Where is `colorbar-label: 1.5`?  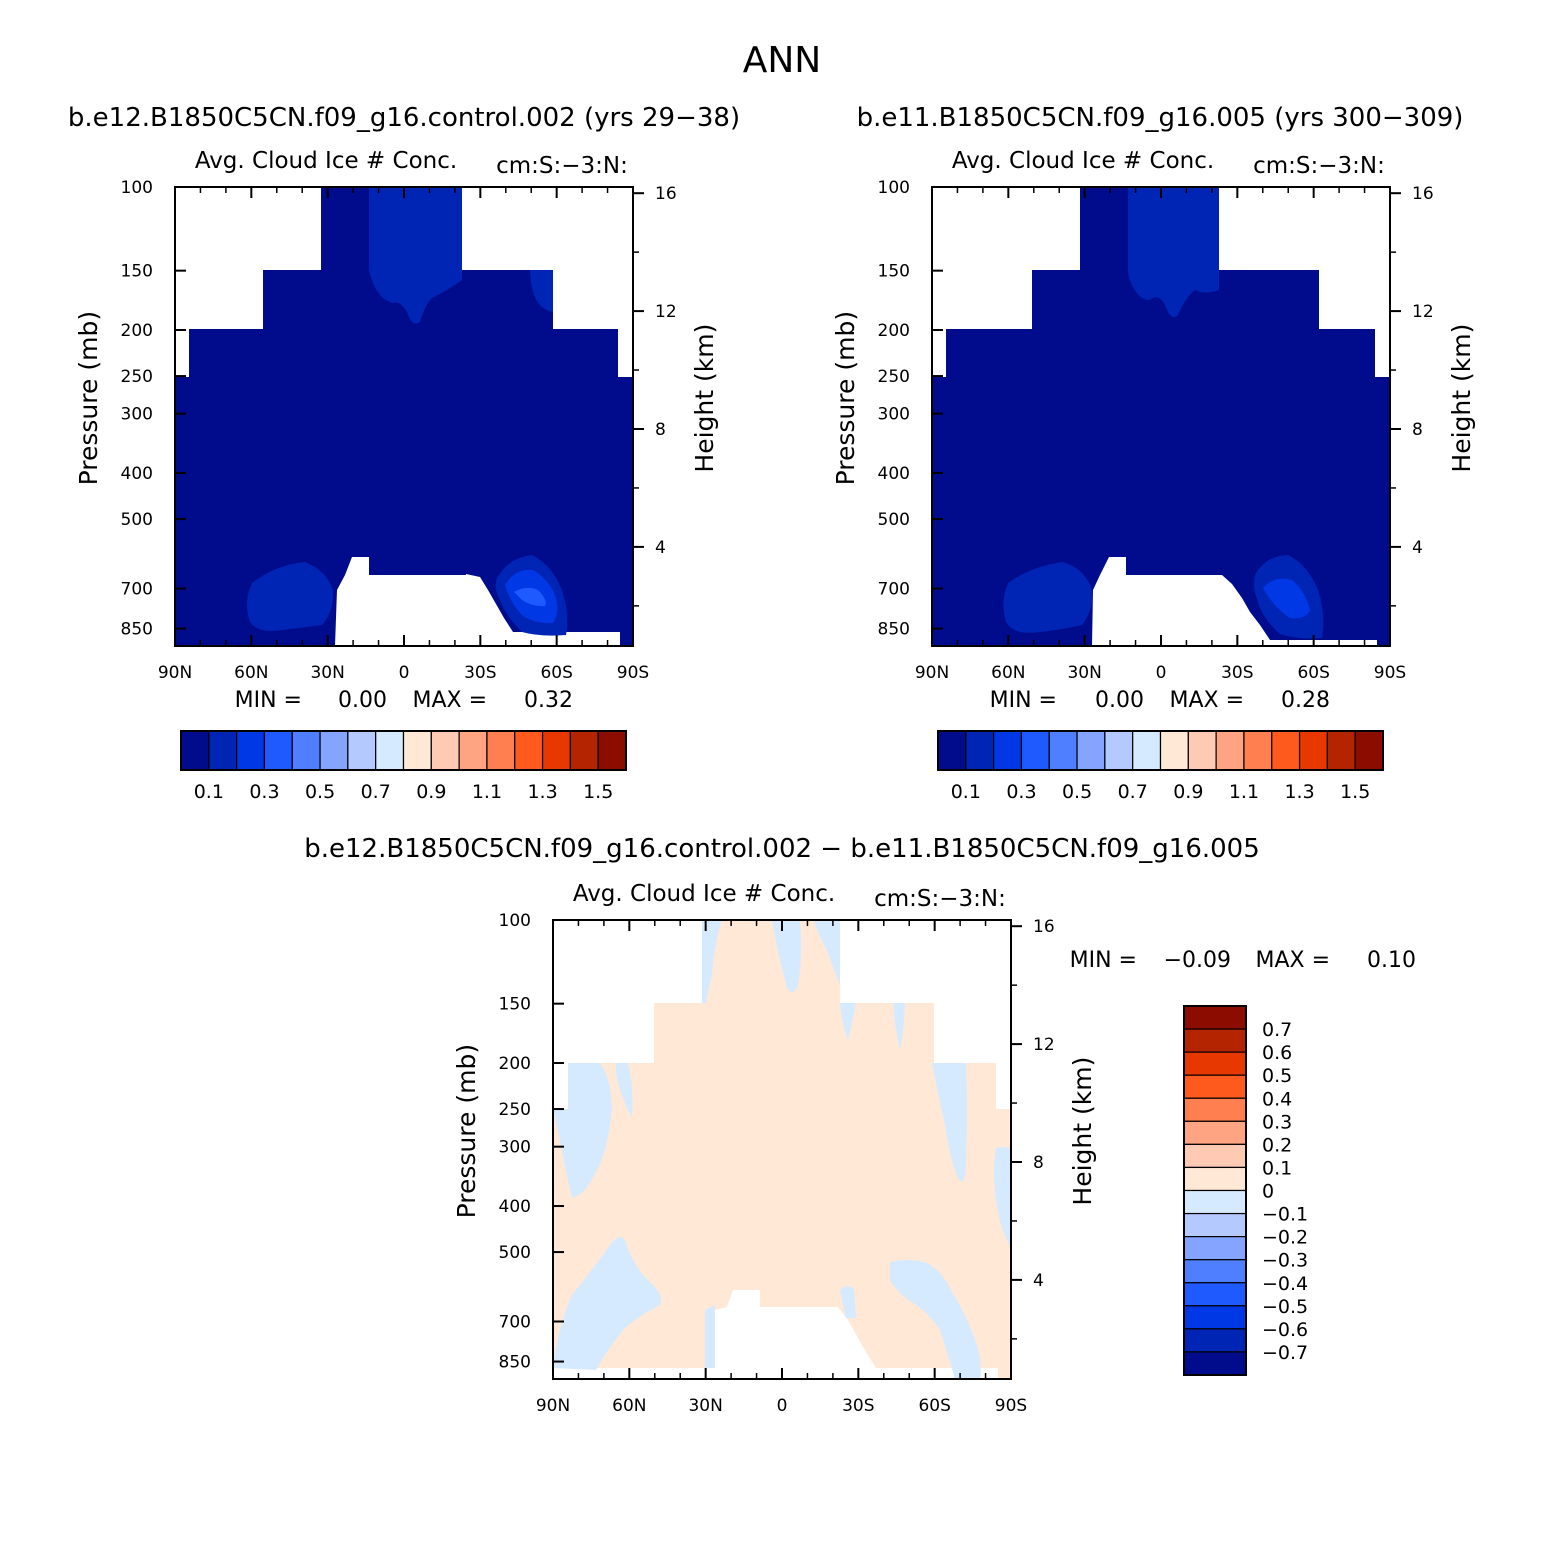
colorbar-label: 1.5 is located at coordinates (1355, 792).